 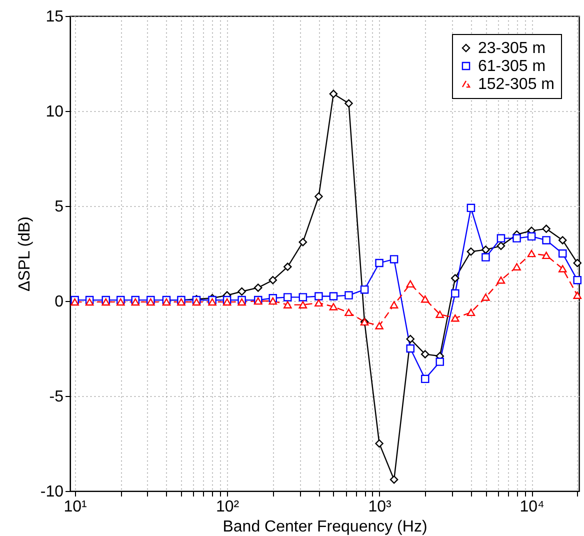 What do you see at coordinates (532, 507) in the screenshot?
I see `x-tick-label: 10⁴` at bounding box center [532, 507].